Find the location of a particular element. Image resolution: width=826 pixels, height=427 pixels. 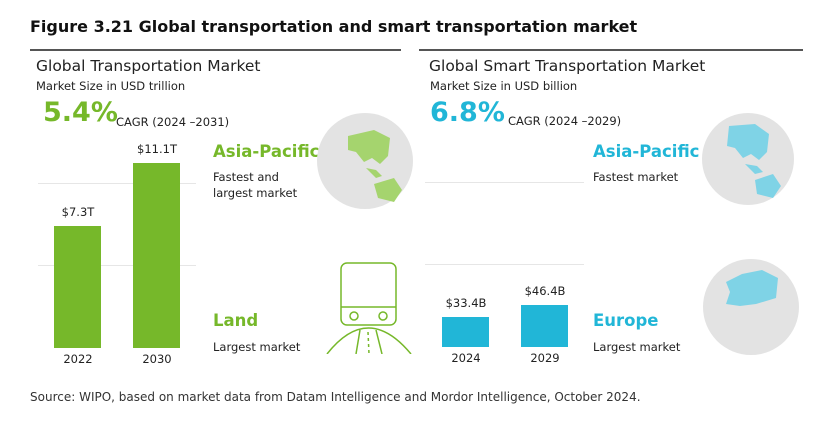

panel-subtitle: Market Size in USD trillion is located at coordinates (111, 86).